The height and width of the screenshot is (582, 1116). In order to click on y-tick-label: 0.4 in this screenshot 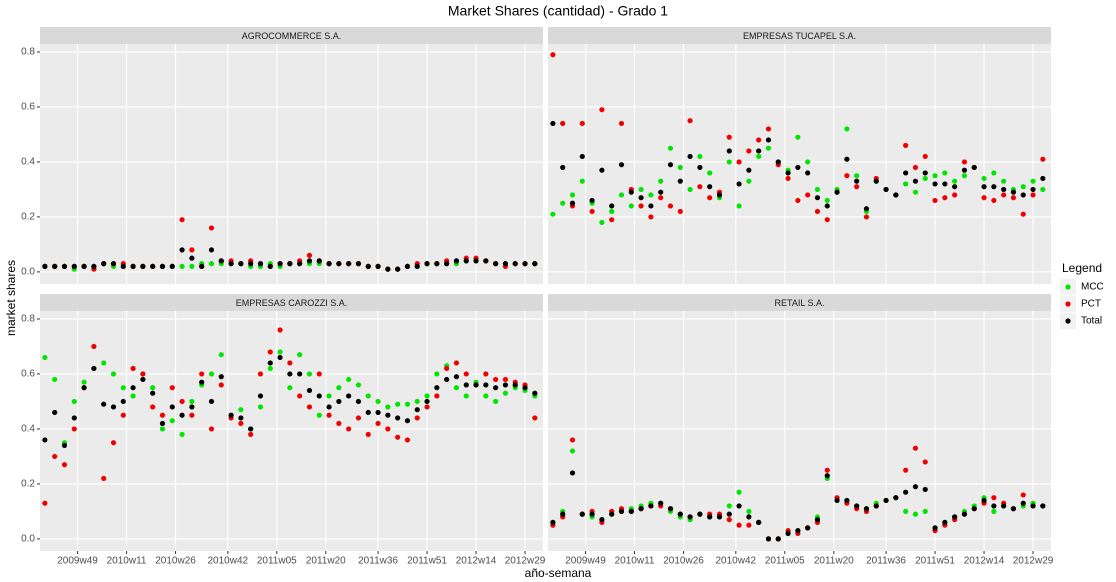, I will do `click(28, 162)`.